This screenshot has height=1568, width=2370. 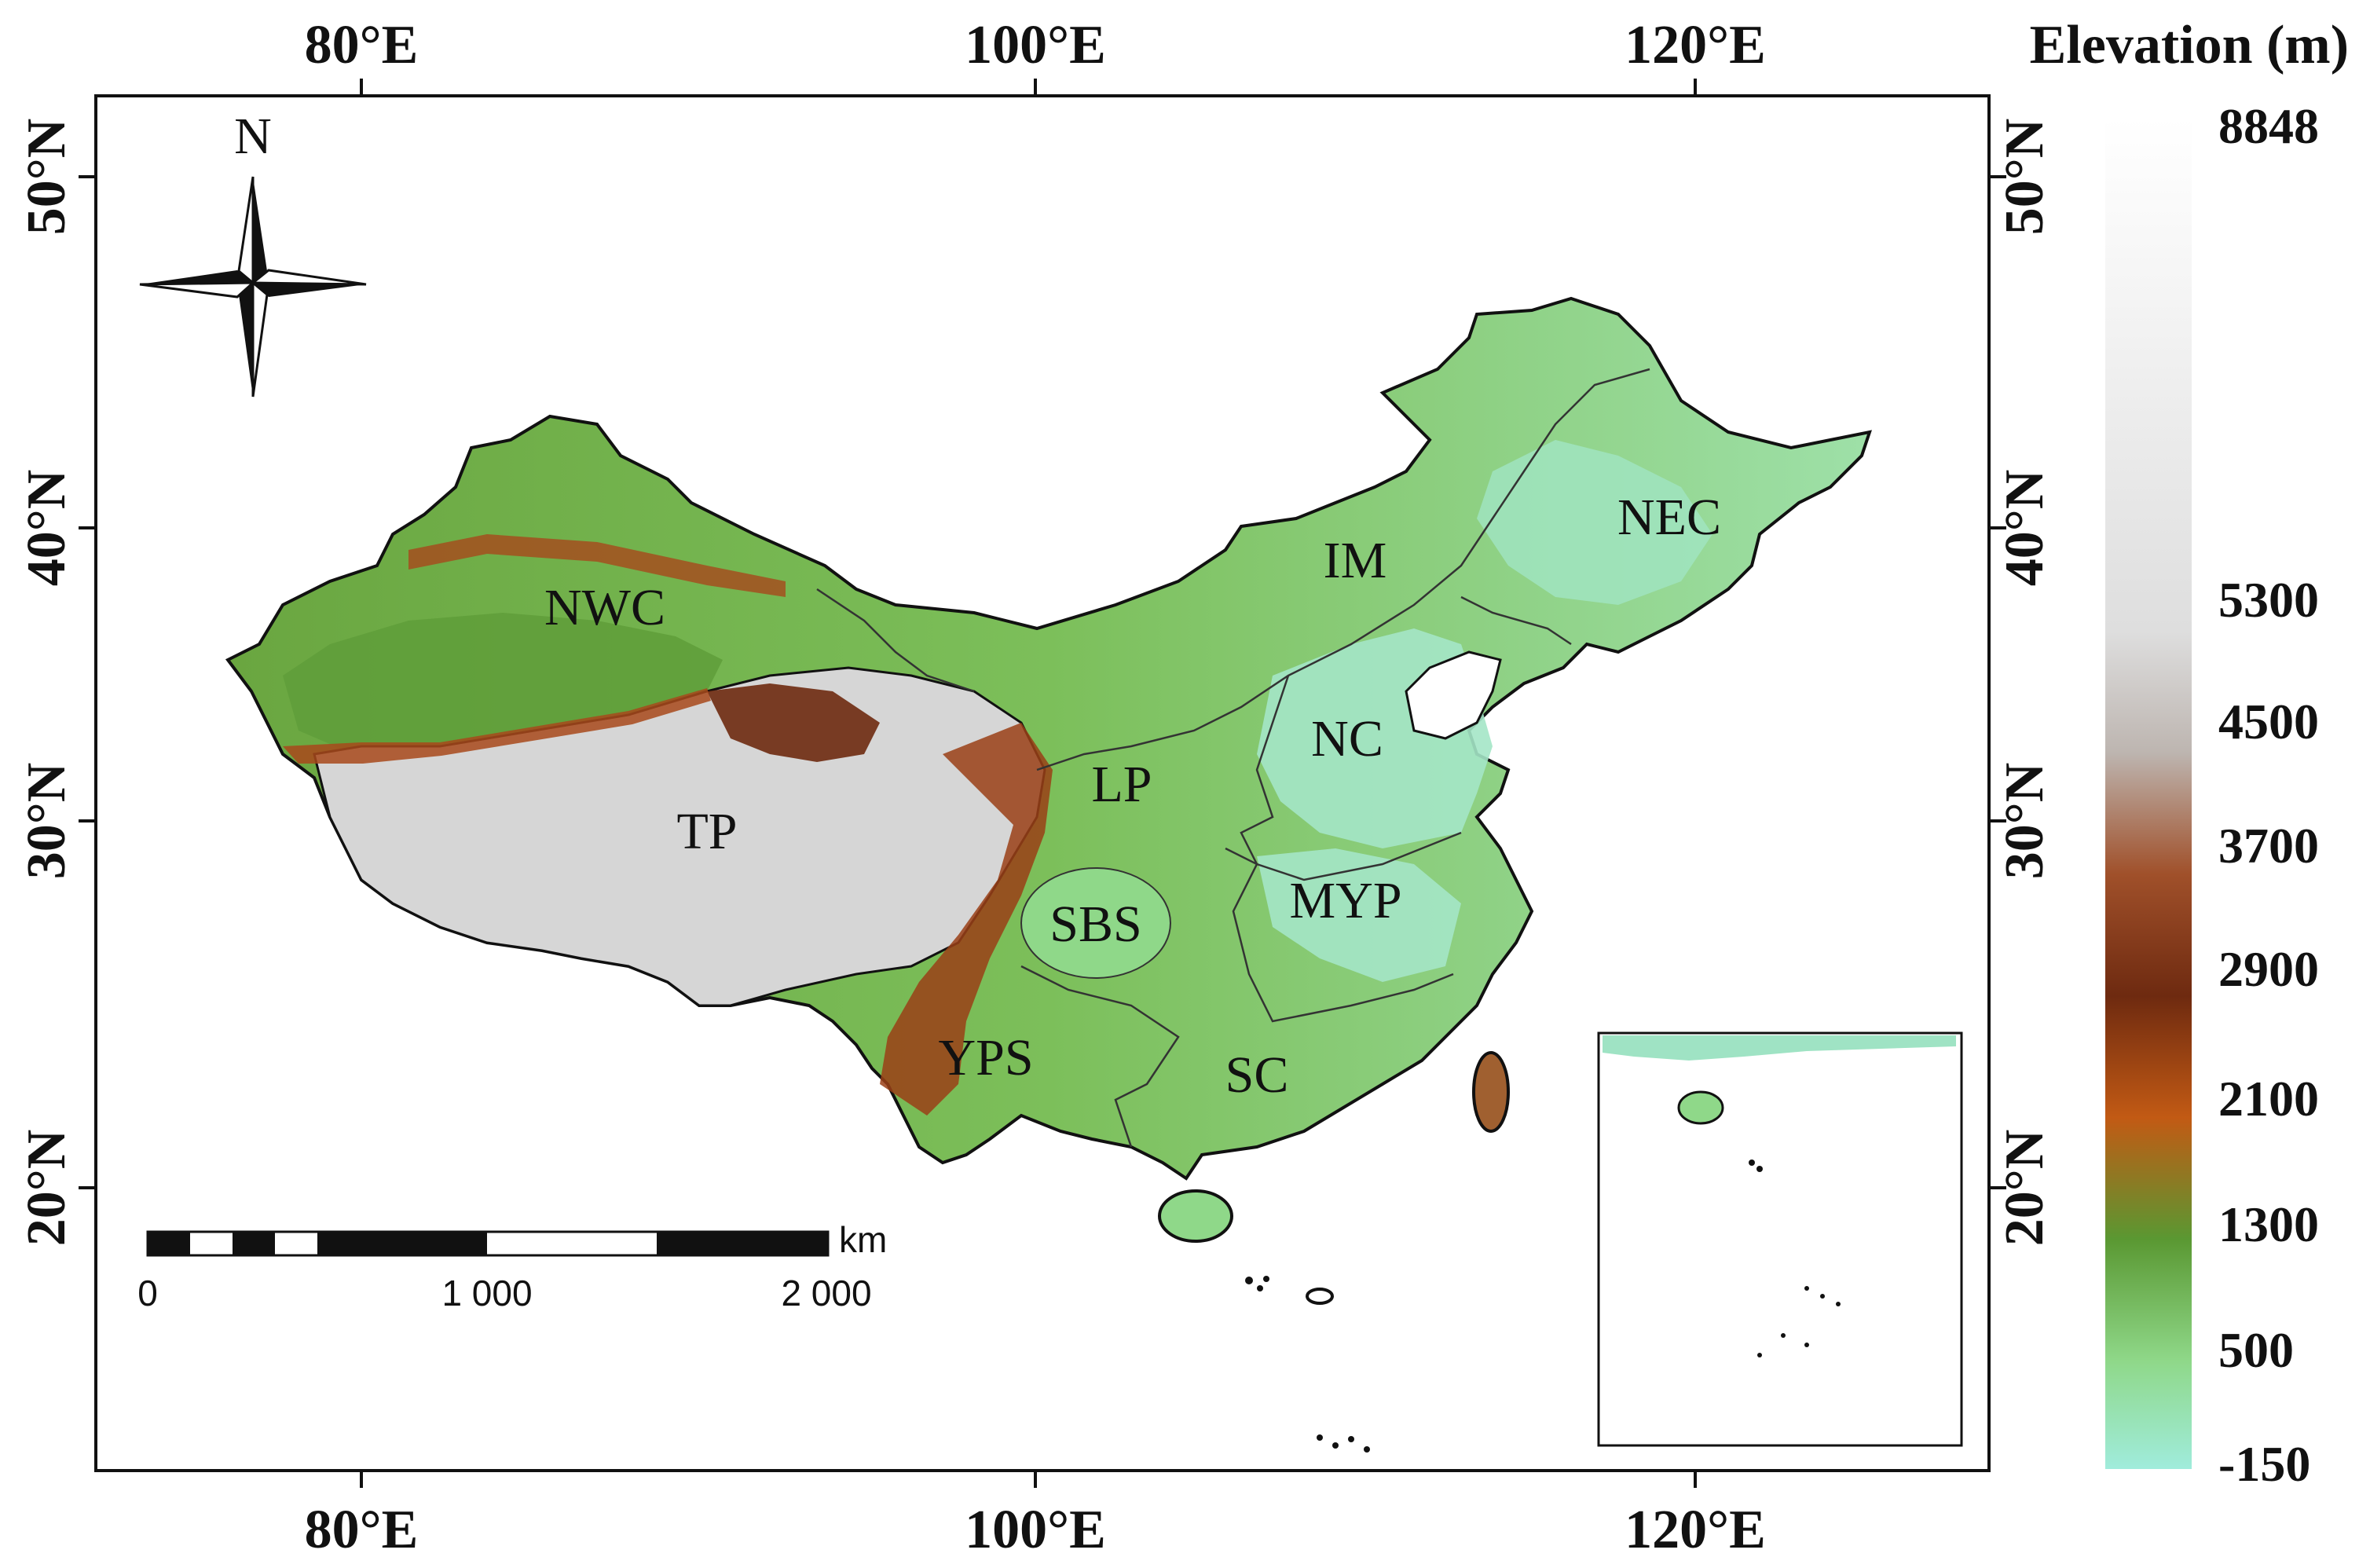 What do you see at coordinates (2148, 794) in the screenshot?
I see `legend-colorbar` at bounding box center [2148, 794].